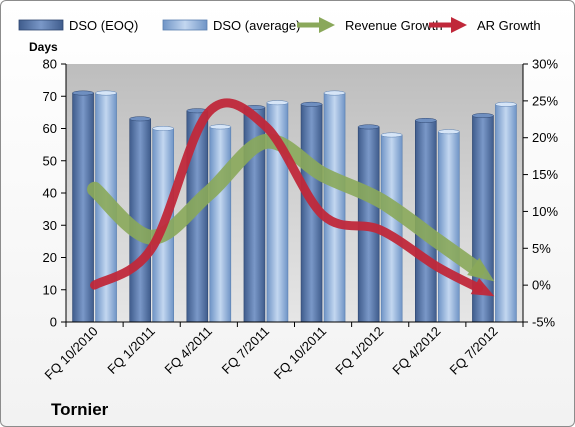 Image resolution: width=575 pixels, height=427 pixels. I want to click on y-tick-label-30: 30, so click(50, 225).